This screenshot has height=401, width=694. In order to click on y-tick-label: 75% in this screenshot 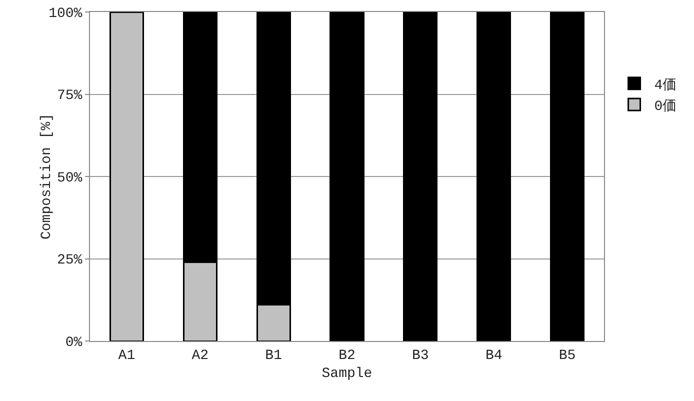, I will do `click(69, 96)`.